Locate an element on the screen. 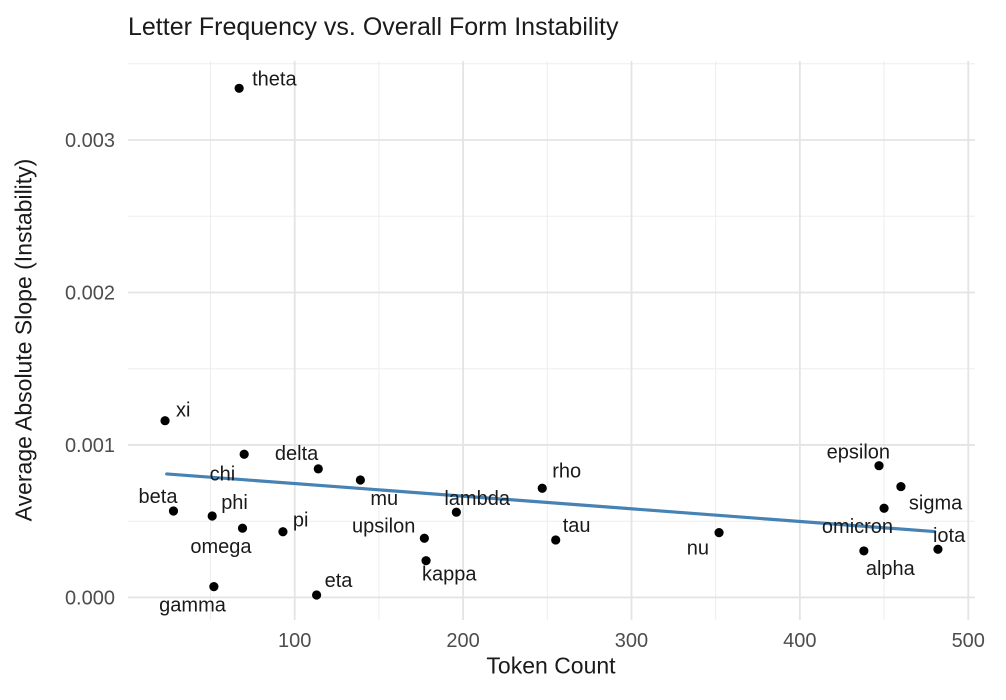  point-label: iota is located at coordinates (949, 536).